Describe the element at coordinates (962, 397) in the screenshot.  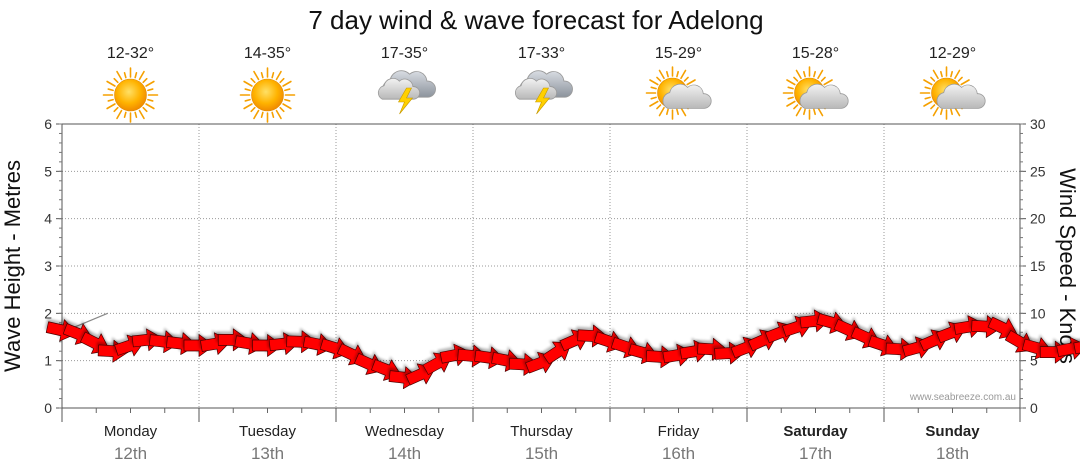
I see `watermark: www.seabreeze.com.au` at that location.